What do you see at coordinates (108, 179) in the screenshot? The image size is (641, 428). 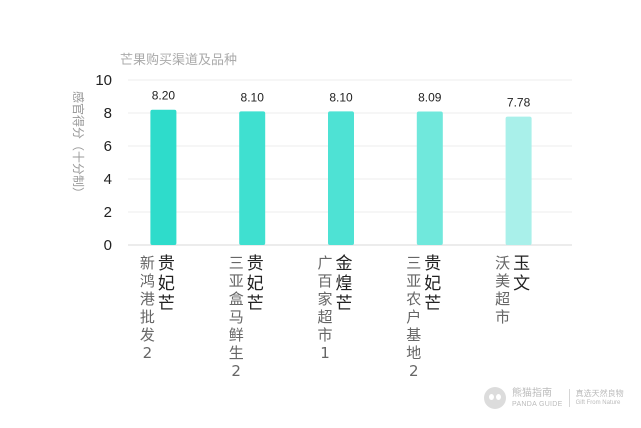 I see `y-tick-label: 4` at bounding box center [108, 179].